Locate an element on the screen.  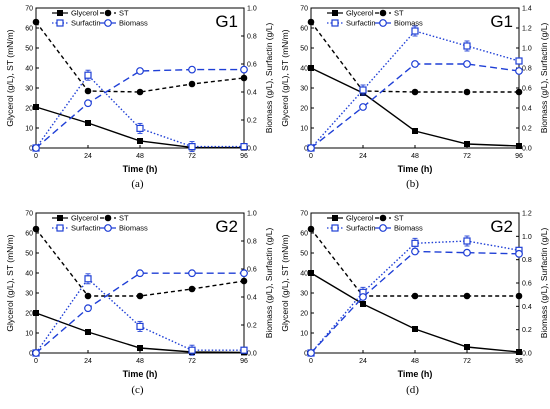
x-tick-label: 72 is located at coordinates (467, 156).